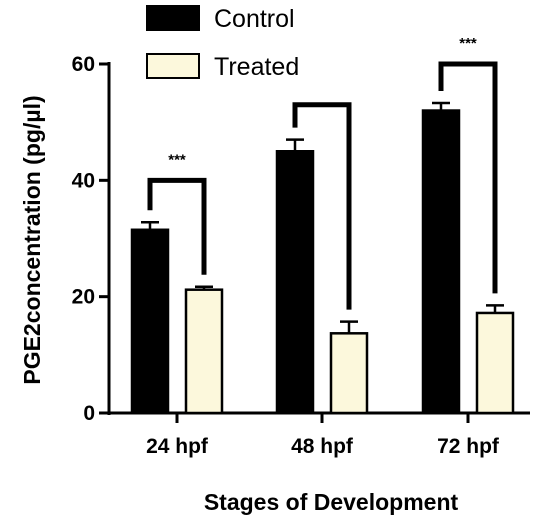 The image size is (541, 524). Describe the element at coordinates (91, 239) in the screenshot. I see `y-axis: 0 20 40 60` at that location.